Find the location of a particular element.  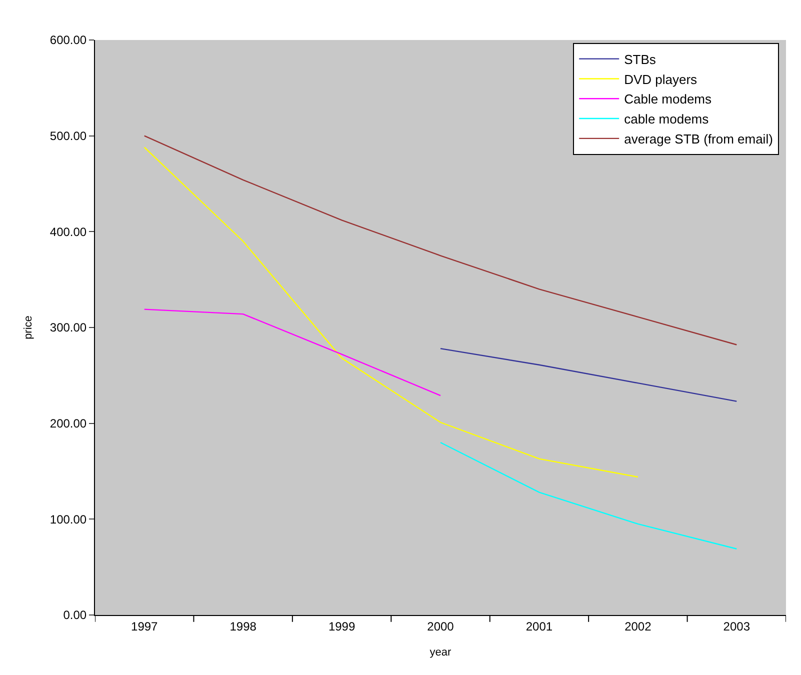

y-tick-label: 500.00 is located at coordinates (68, 136).